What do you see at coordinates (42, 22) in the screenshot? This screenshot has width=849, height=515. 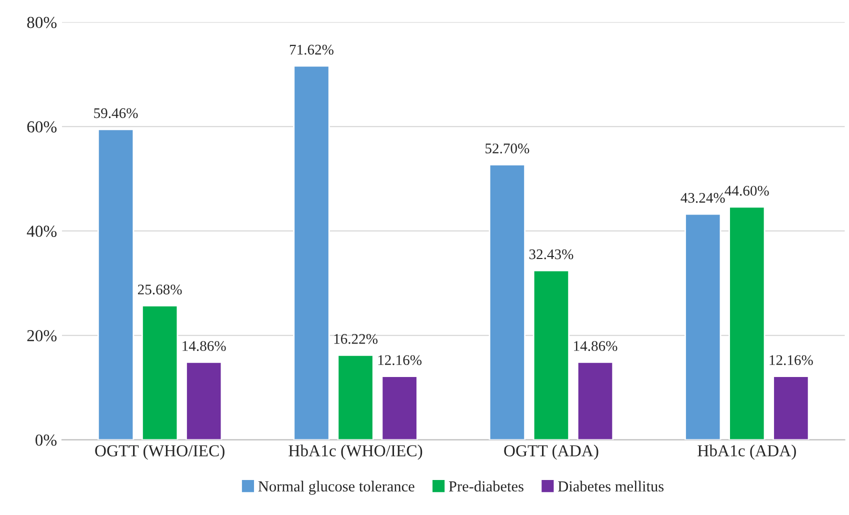 I see `y-tick-label: 80%` at bounding box center [42, 22].